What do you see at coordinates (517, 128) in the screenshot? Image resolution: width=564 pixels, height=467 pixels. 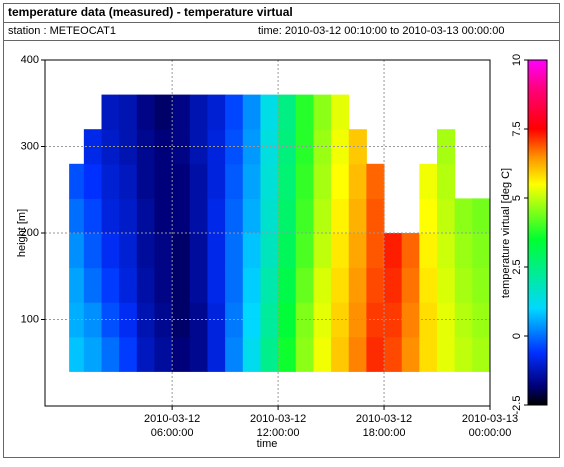 I see `colorbar-tick-label: 7.5` at bounding box center [517, 128].